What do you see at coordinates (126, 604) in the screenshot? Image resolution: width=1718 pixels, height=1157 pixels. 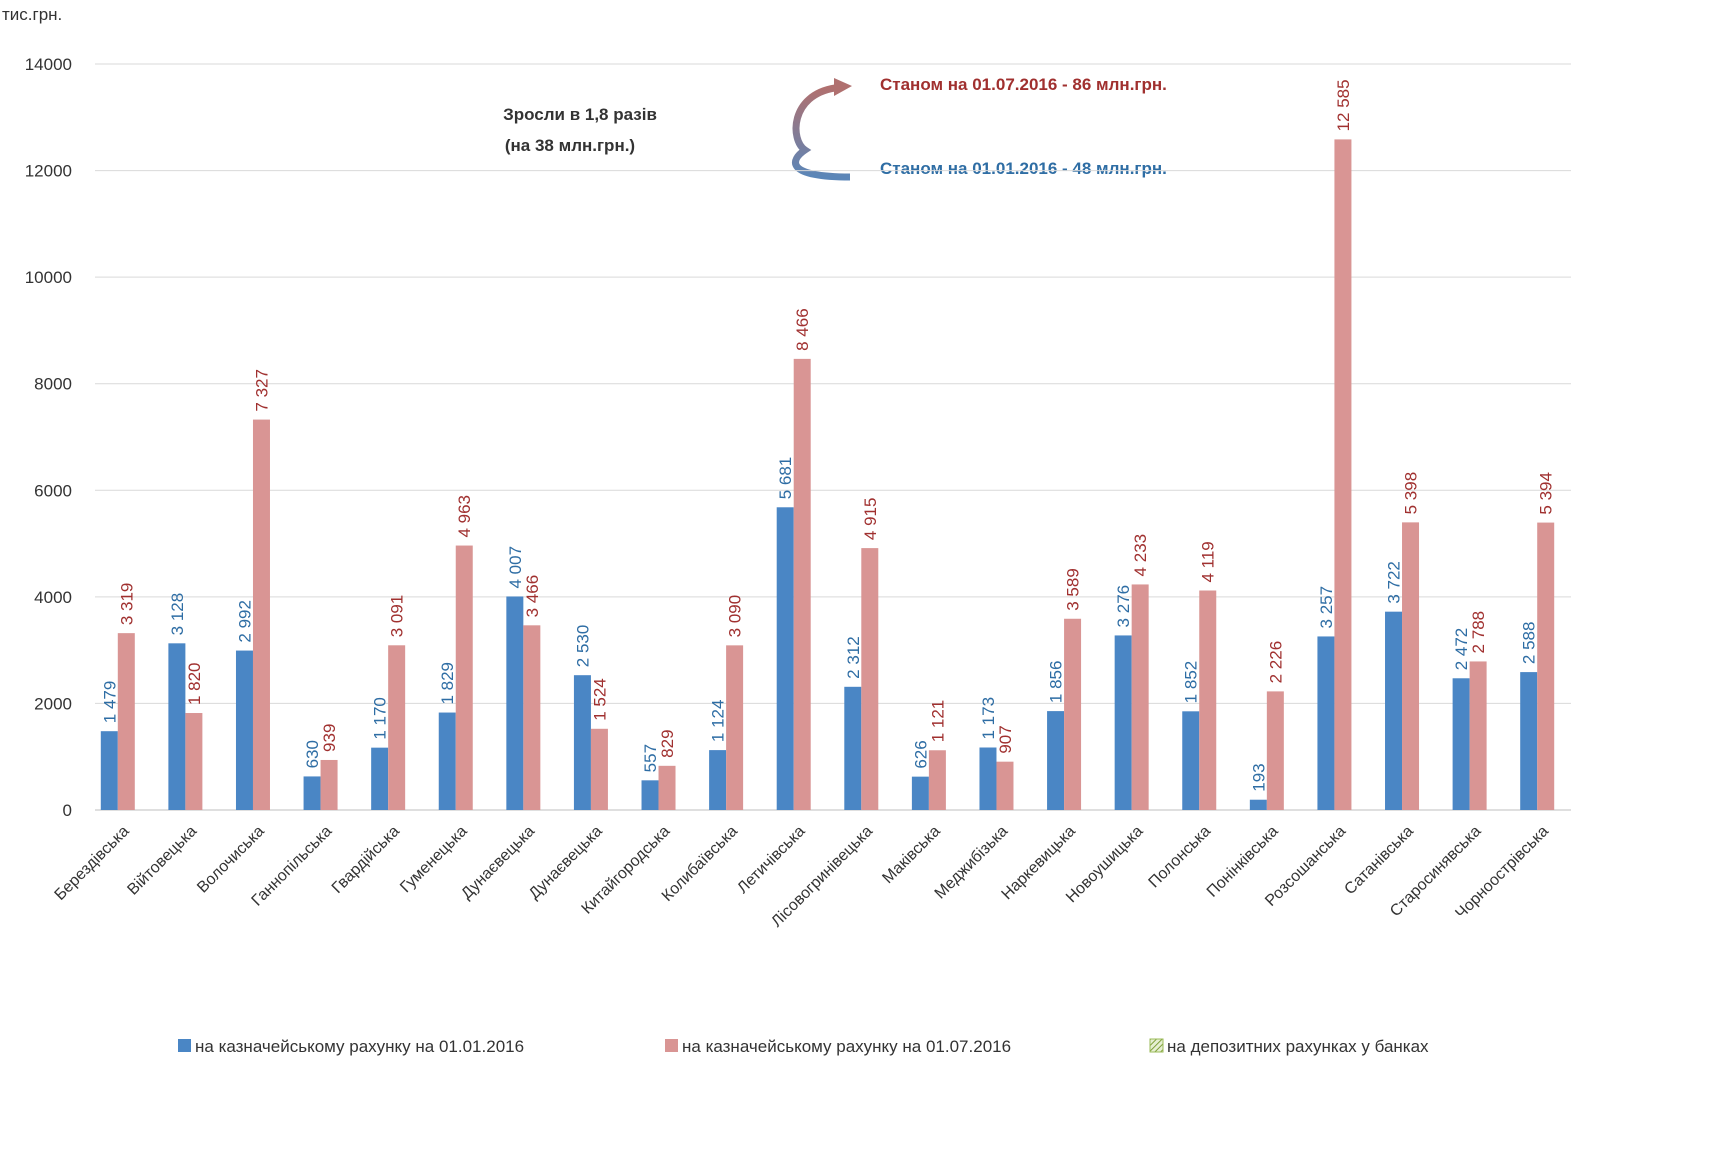 I see `data-label: 3 319` at bounding box center [126, 604].